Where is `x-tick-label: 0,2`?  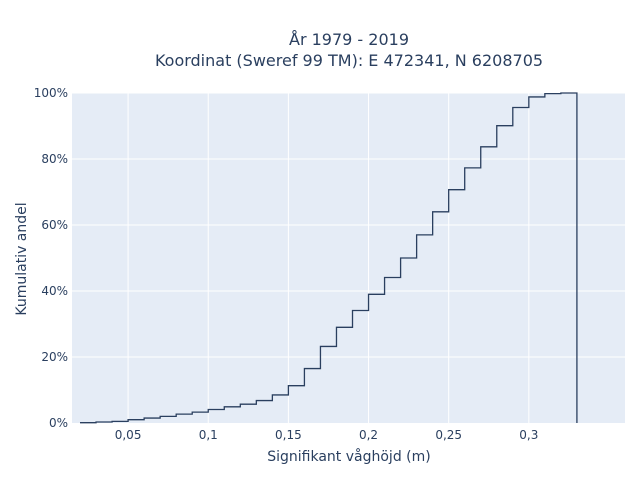
x-tick-label: 0,2 is located at coordinates (368, 435).